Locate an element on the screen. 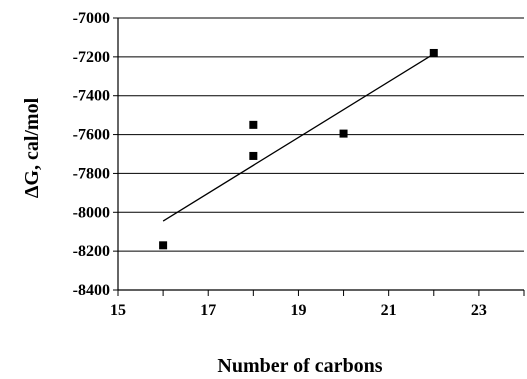 This screenshot has width=527, height=379. x-tick-label: 15 is located at coordinates (118, 310).